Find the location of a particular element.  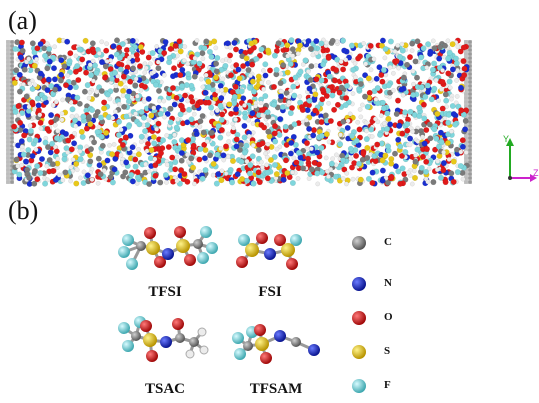

tfsi-structure is located at coordinates (168, 248).